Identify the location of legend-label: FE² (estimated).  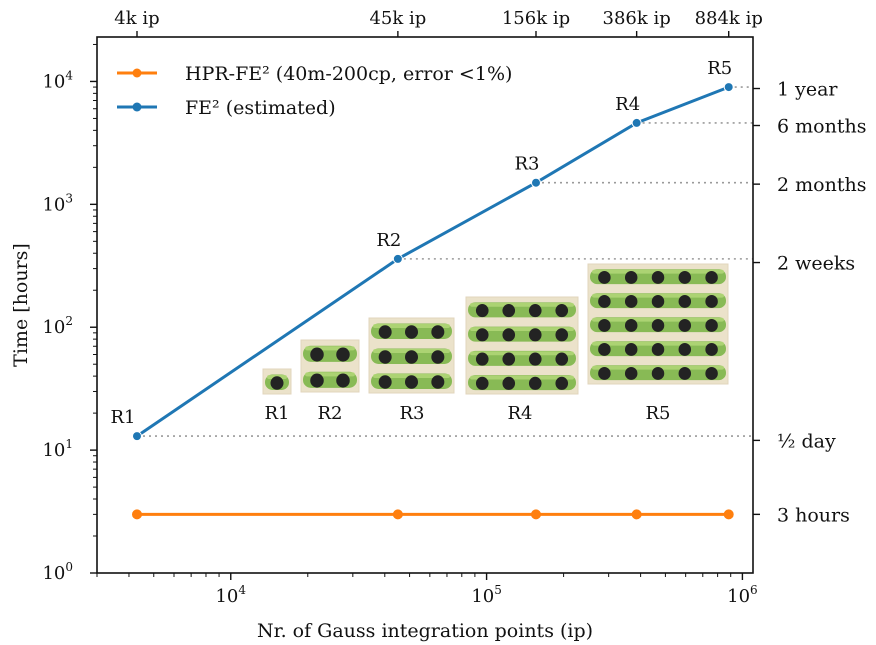
(260, 108).